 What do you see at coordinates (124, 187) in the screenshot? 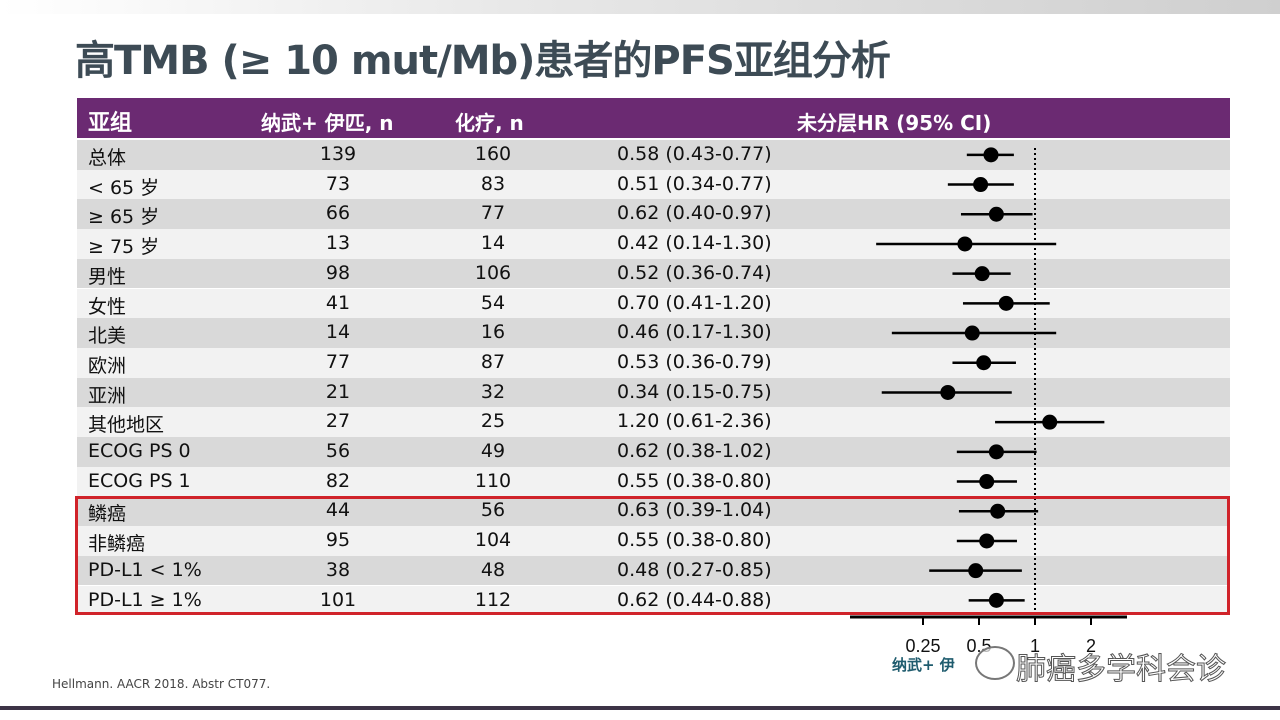
I see `subgroup-label: < 65 岁` at bounding box center [124, 187].